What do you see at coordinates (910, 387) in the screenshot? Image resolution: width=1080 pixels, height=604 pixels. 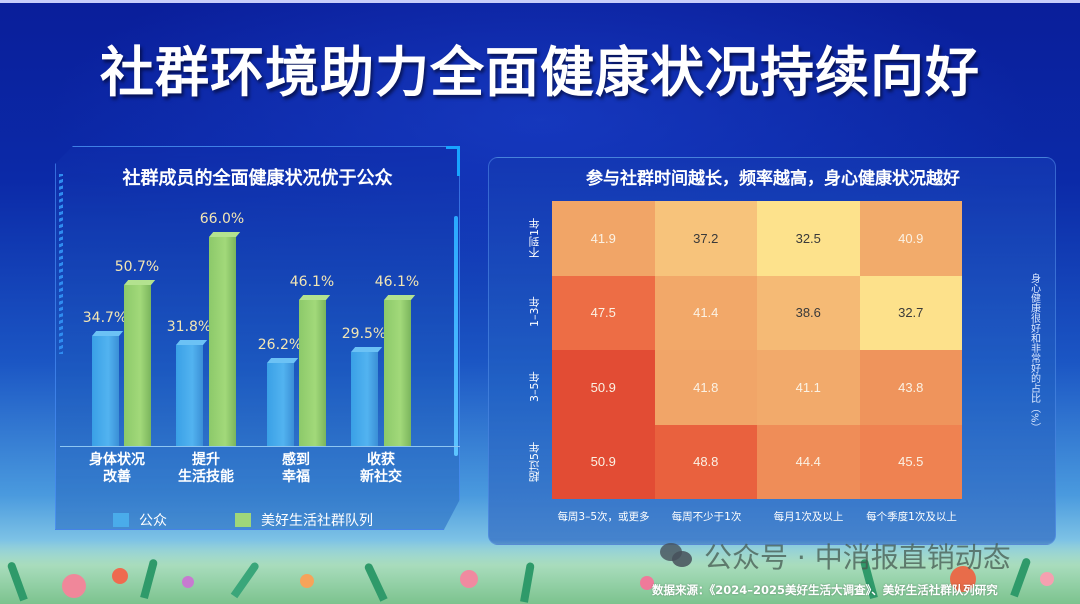 I see `heatmap-cell: 43.8` at bounding box center [910, 387].